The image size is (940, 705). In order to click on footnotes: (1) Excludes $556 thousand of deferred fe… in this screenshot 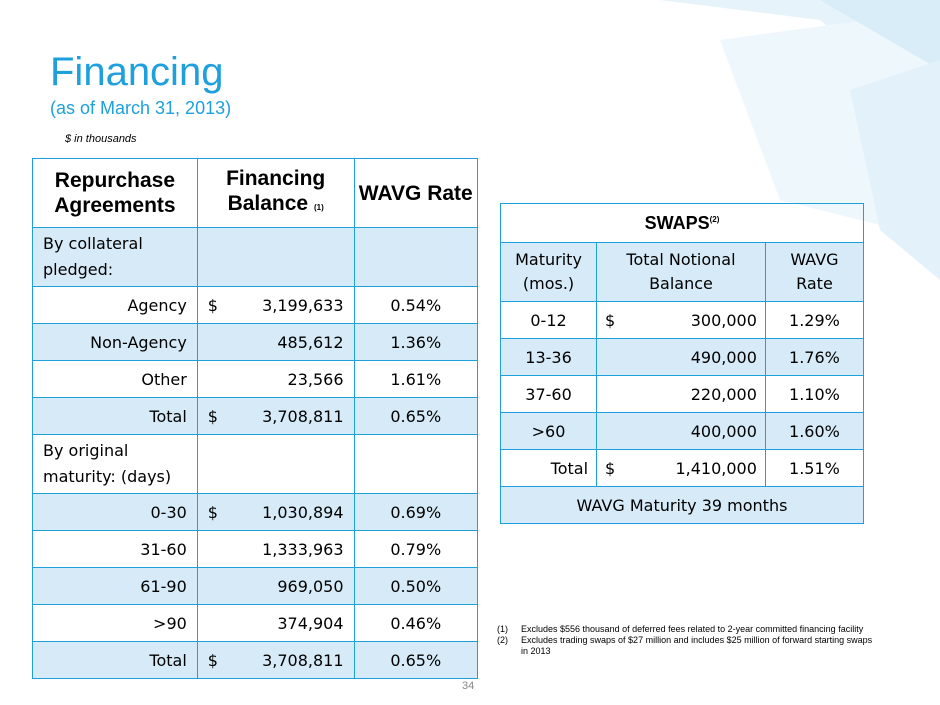, I will do `click(687, 640)`.